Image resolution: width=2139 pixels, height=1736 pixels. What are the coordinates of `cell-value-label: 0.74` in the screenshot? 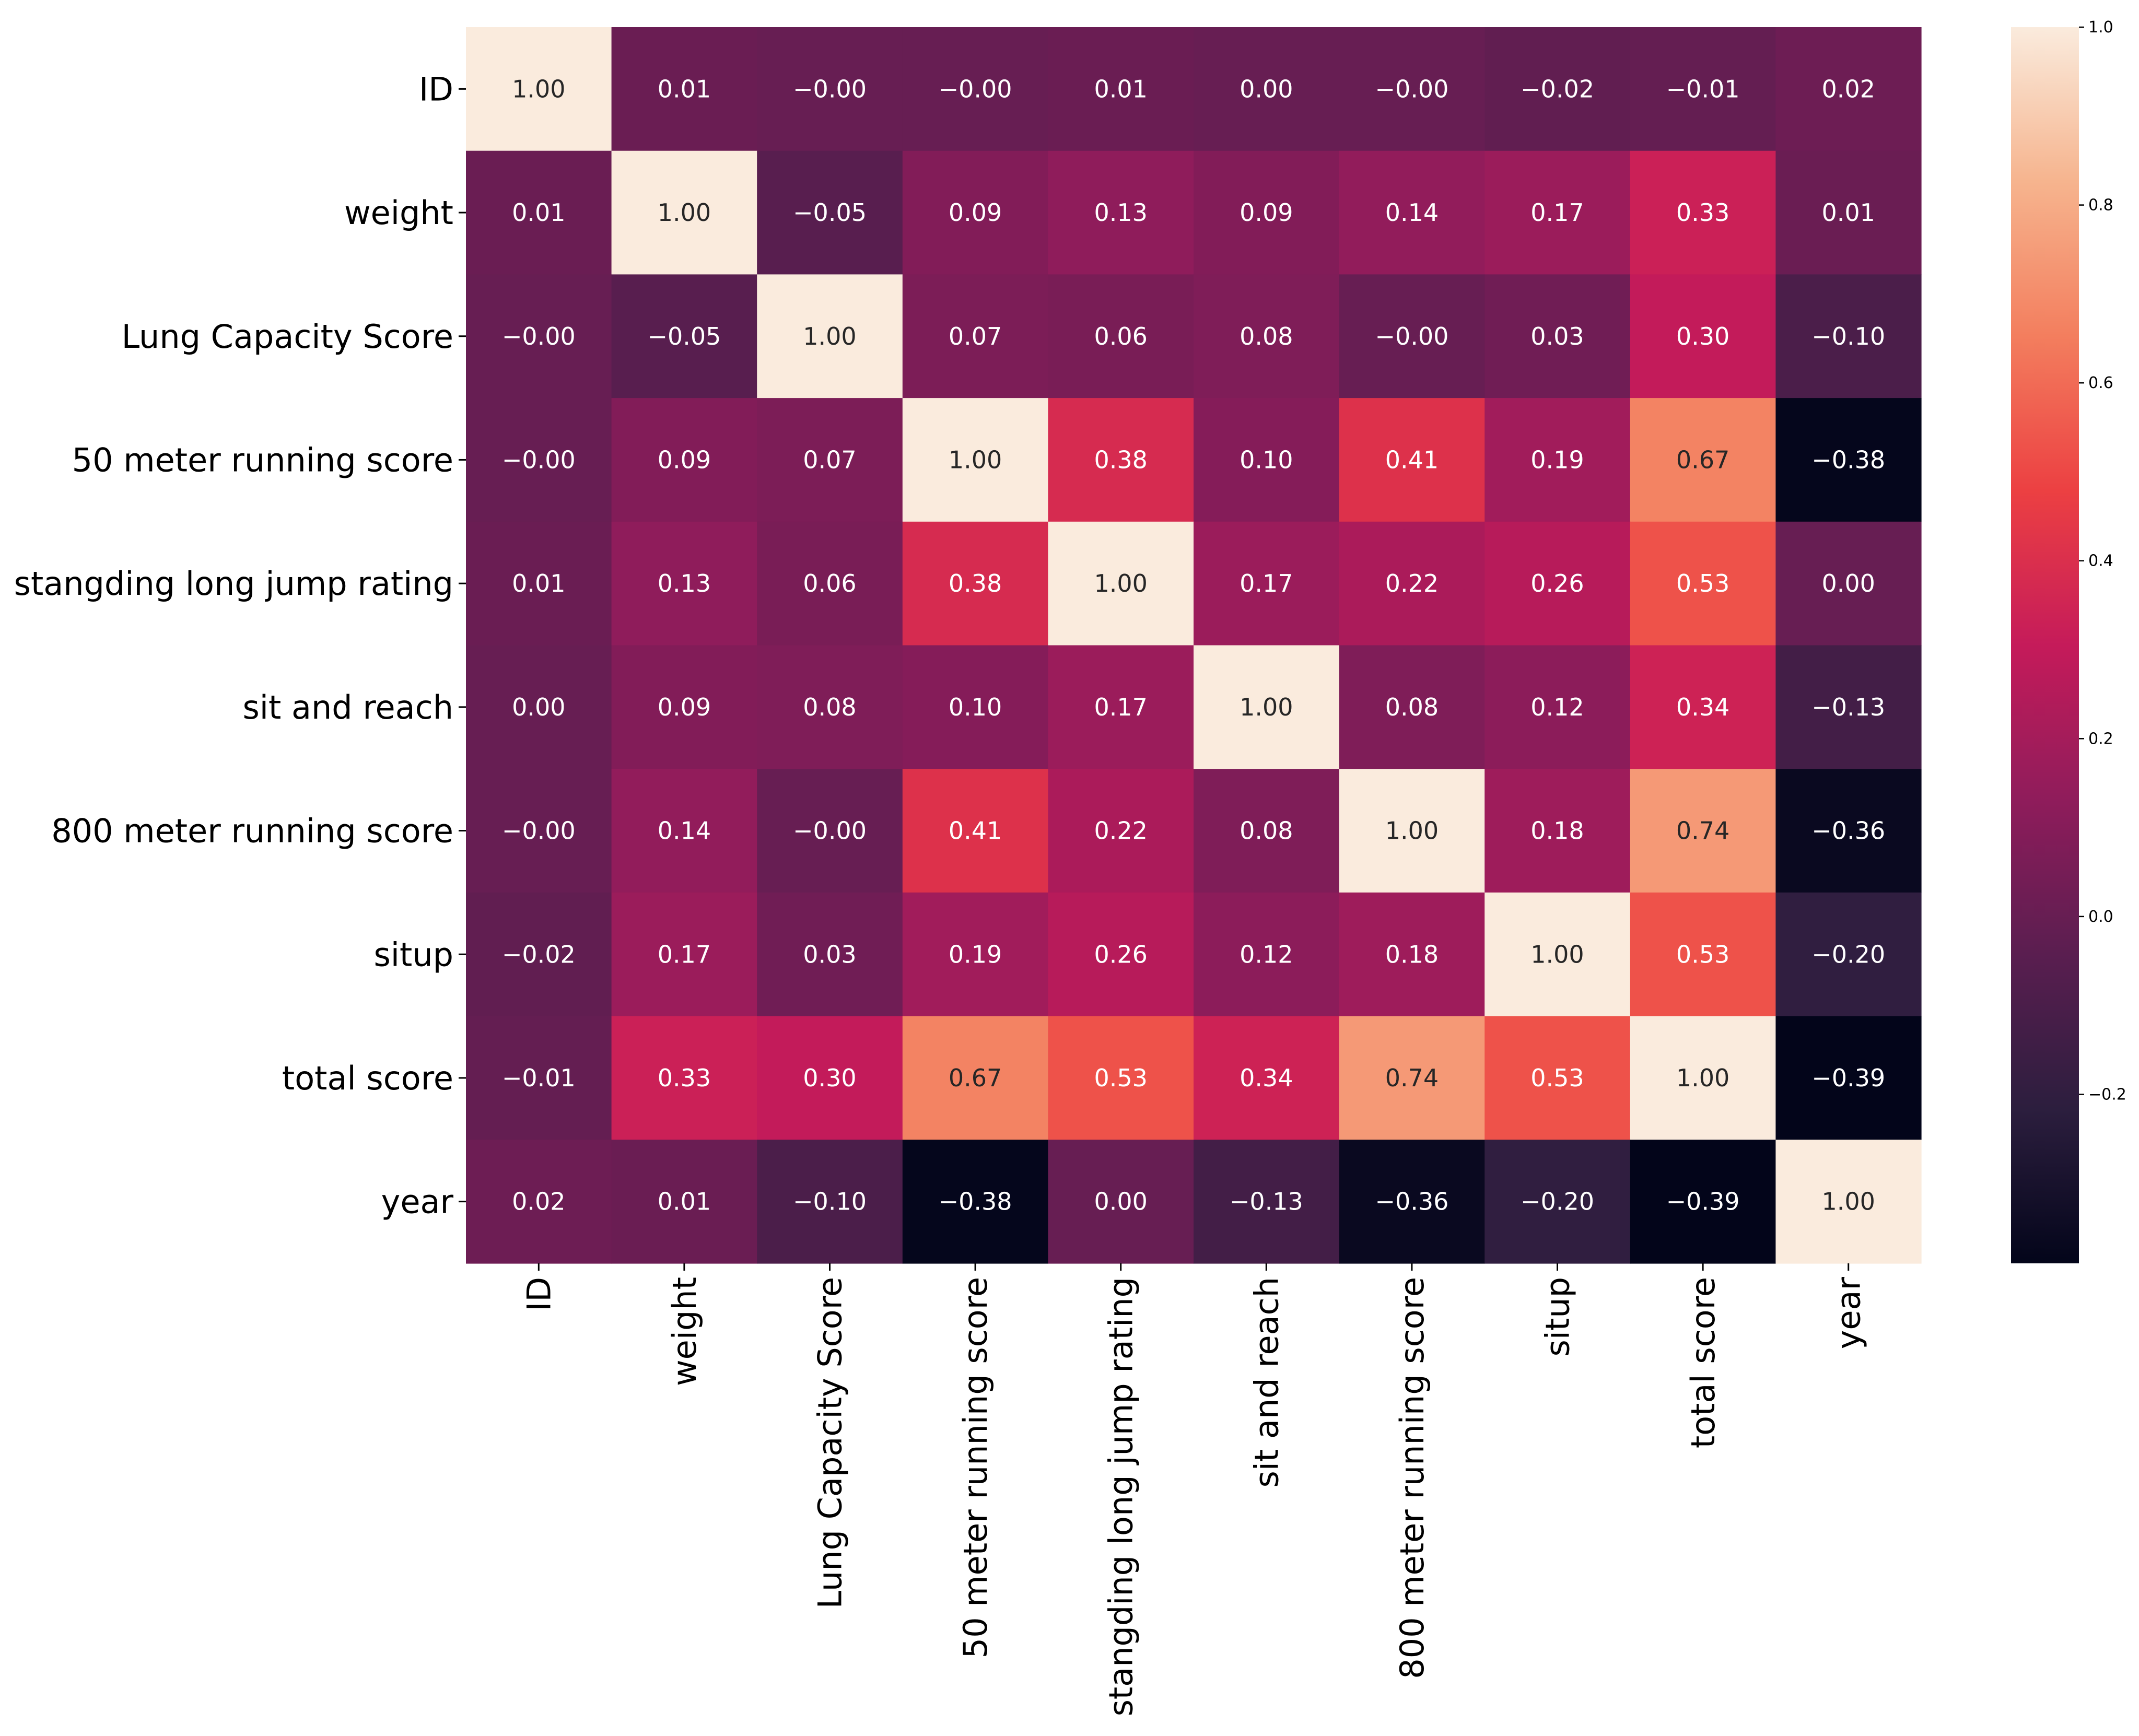 It's located at (1703, 831).